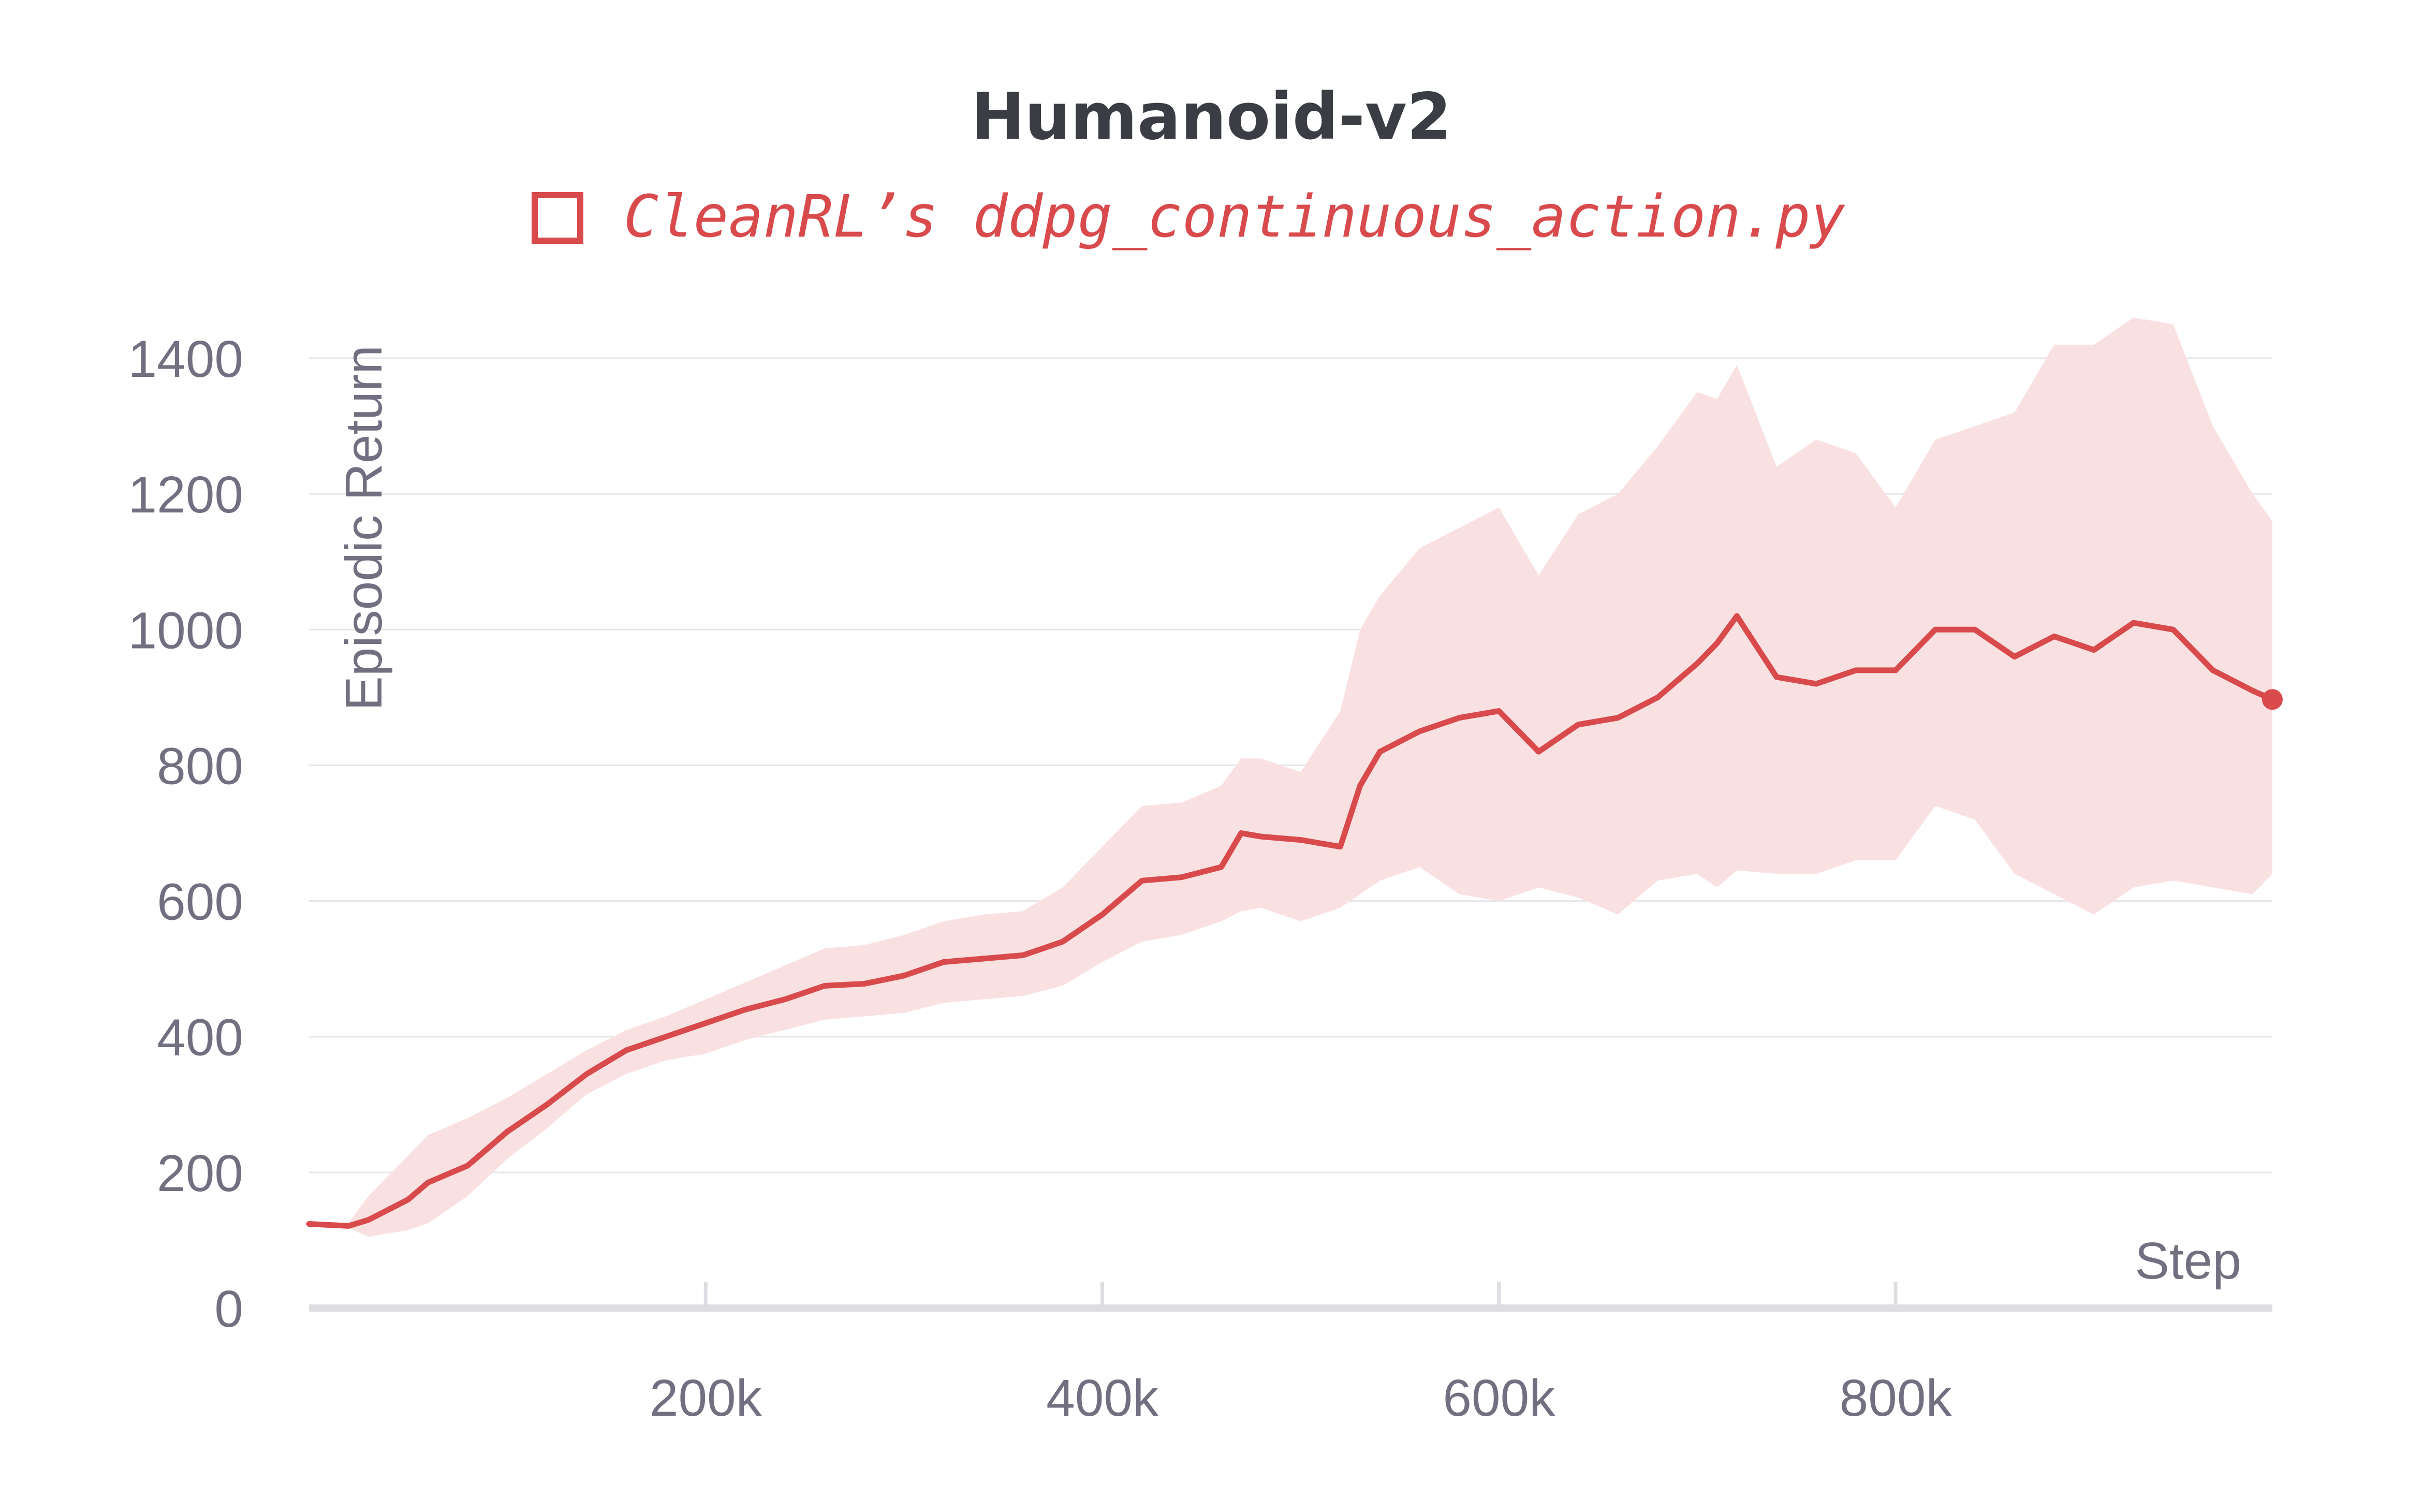  Describe the element at coordinates (2188, 1261) in the screenshot. I see `x-axis-label: Step` at that location.